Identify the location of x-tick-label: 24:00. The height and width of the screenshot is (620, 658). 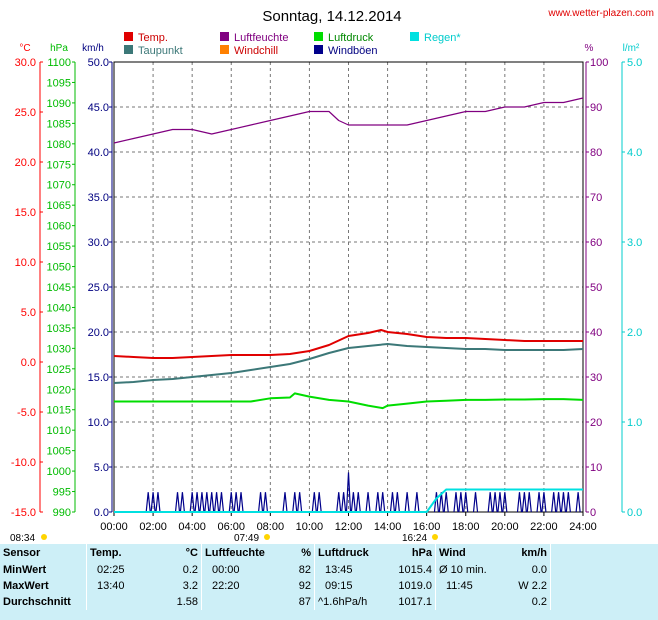
(583, 527).